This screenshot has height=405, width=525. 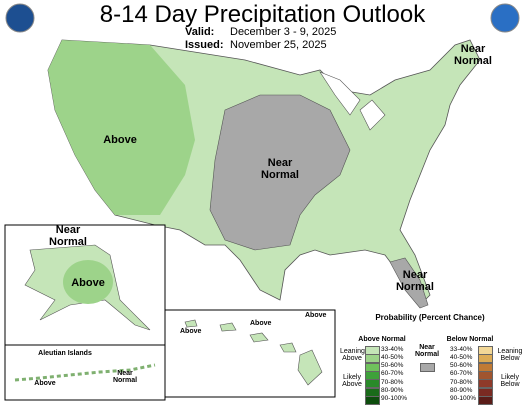 I want to click on alaska-above-region, so click(x=88, y=282).